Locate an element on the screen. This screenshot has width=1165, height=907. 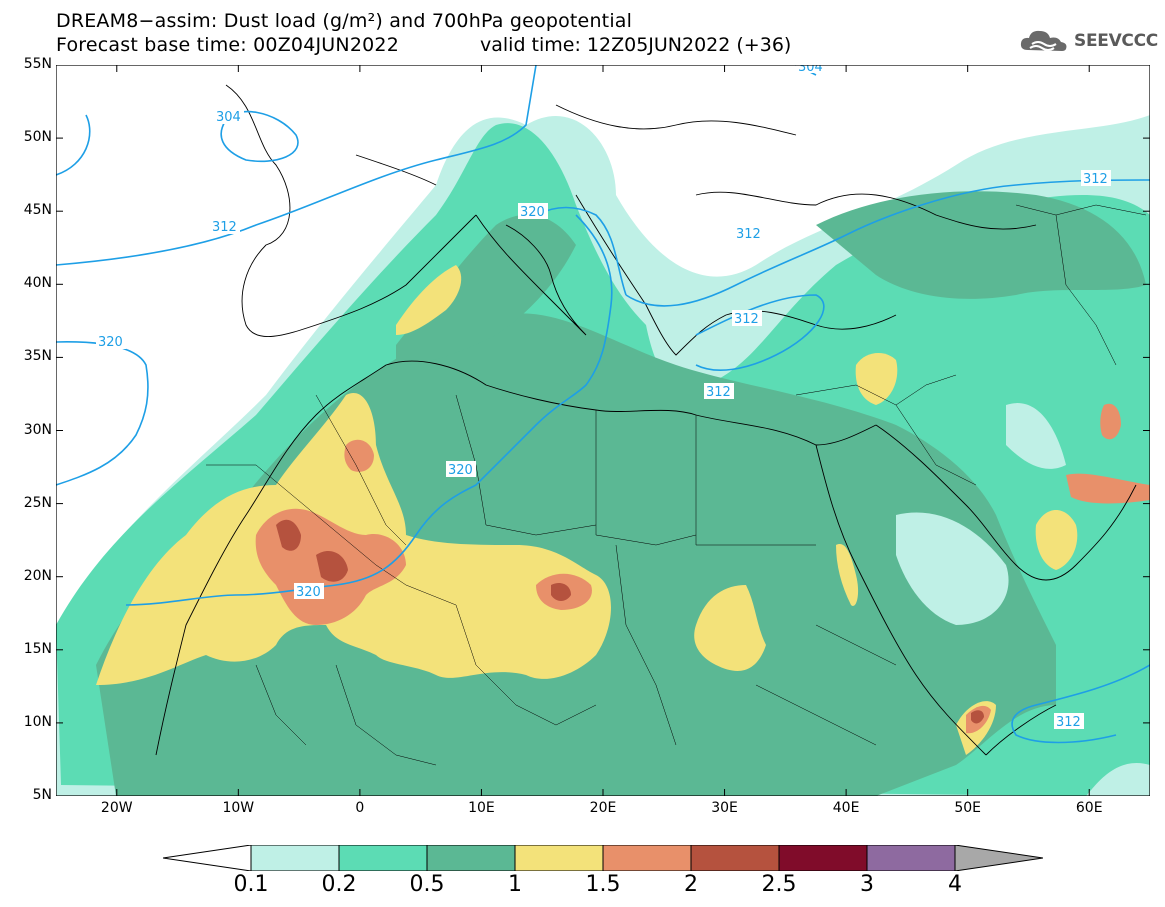
lon-tick-label: 0 is located at coordinates (360, 808).